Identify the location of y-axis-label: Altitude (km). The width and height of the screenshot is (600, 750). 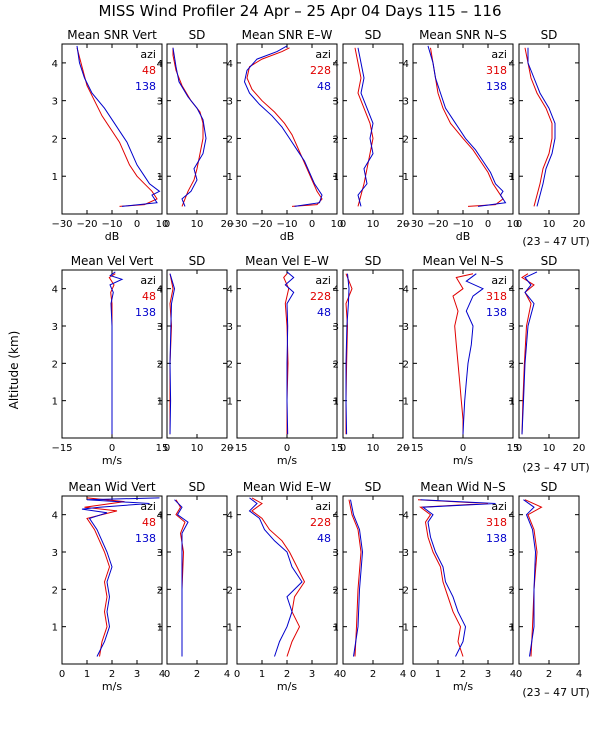
(14, 370).